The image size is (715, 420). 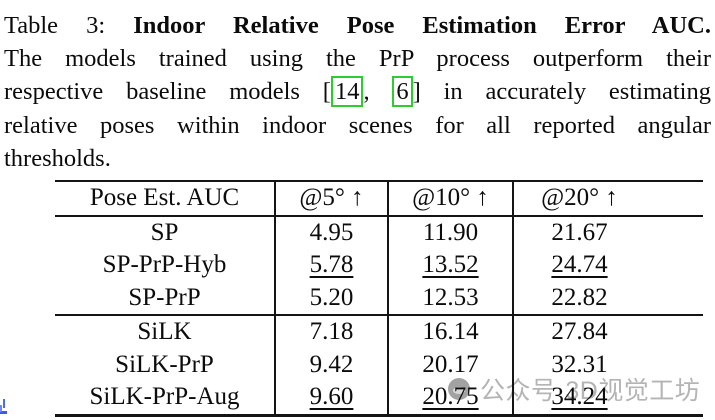 I want to click on value-cell: 9.42, so click(x=332, y=364).